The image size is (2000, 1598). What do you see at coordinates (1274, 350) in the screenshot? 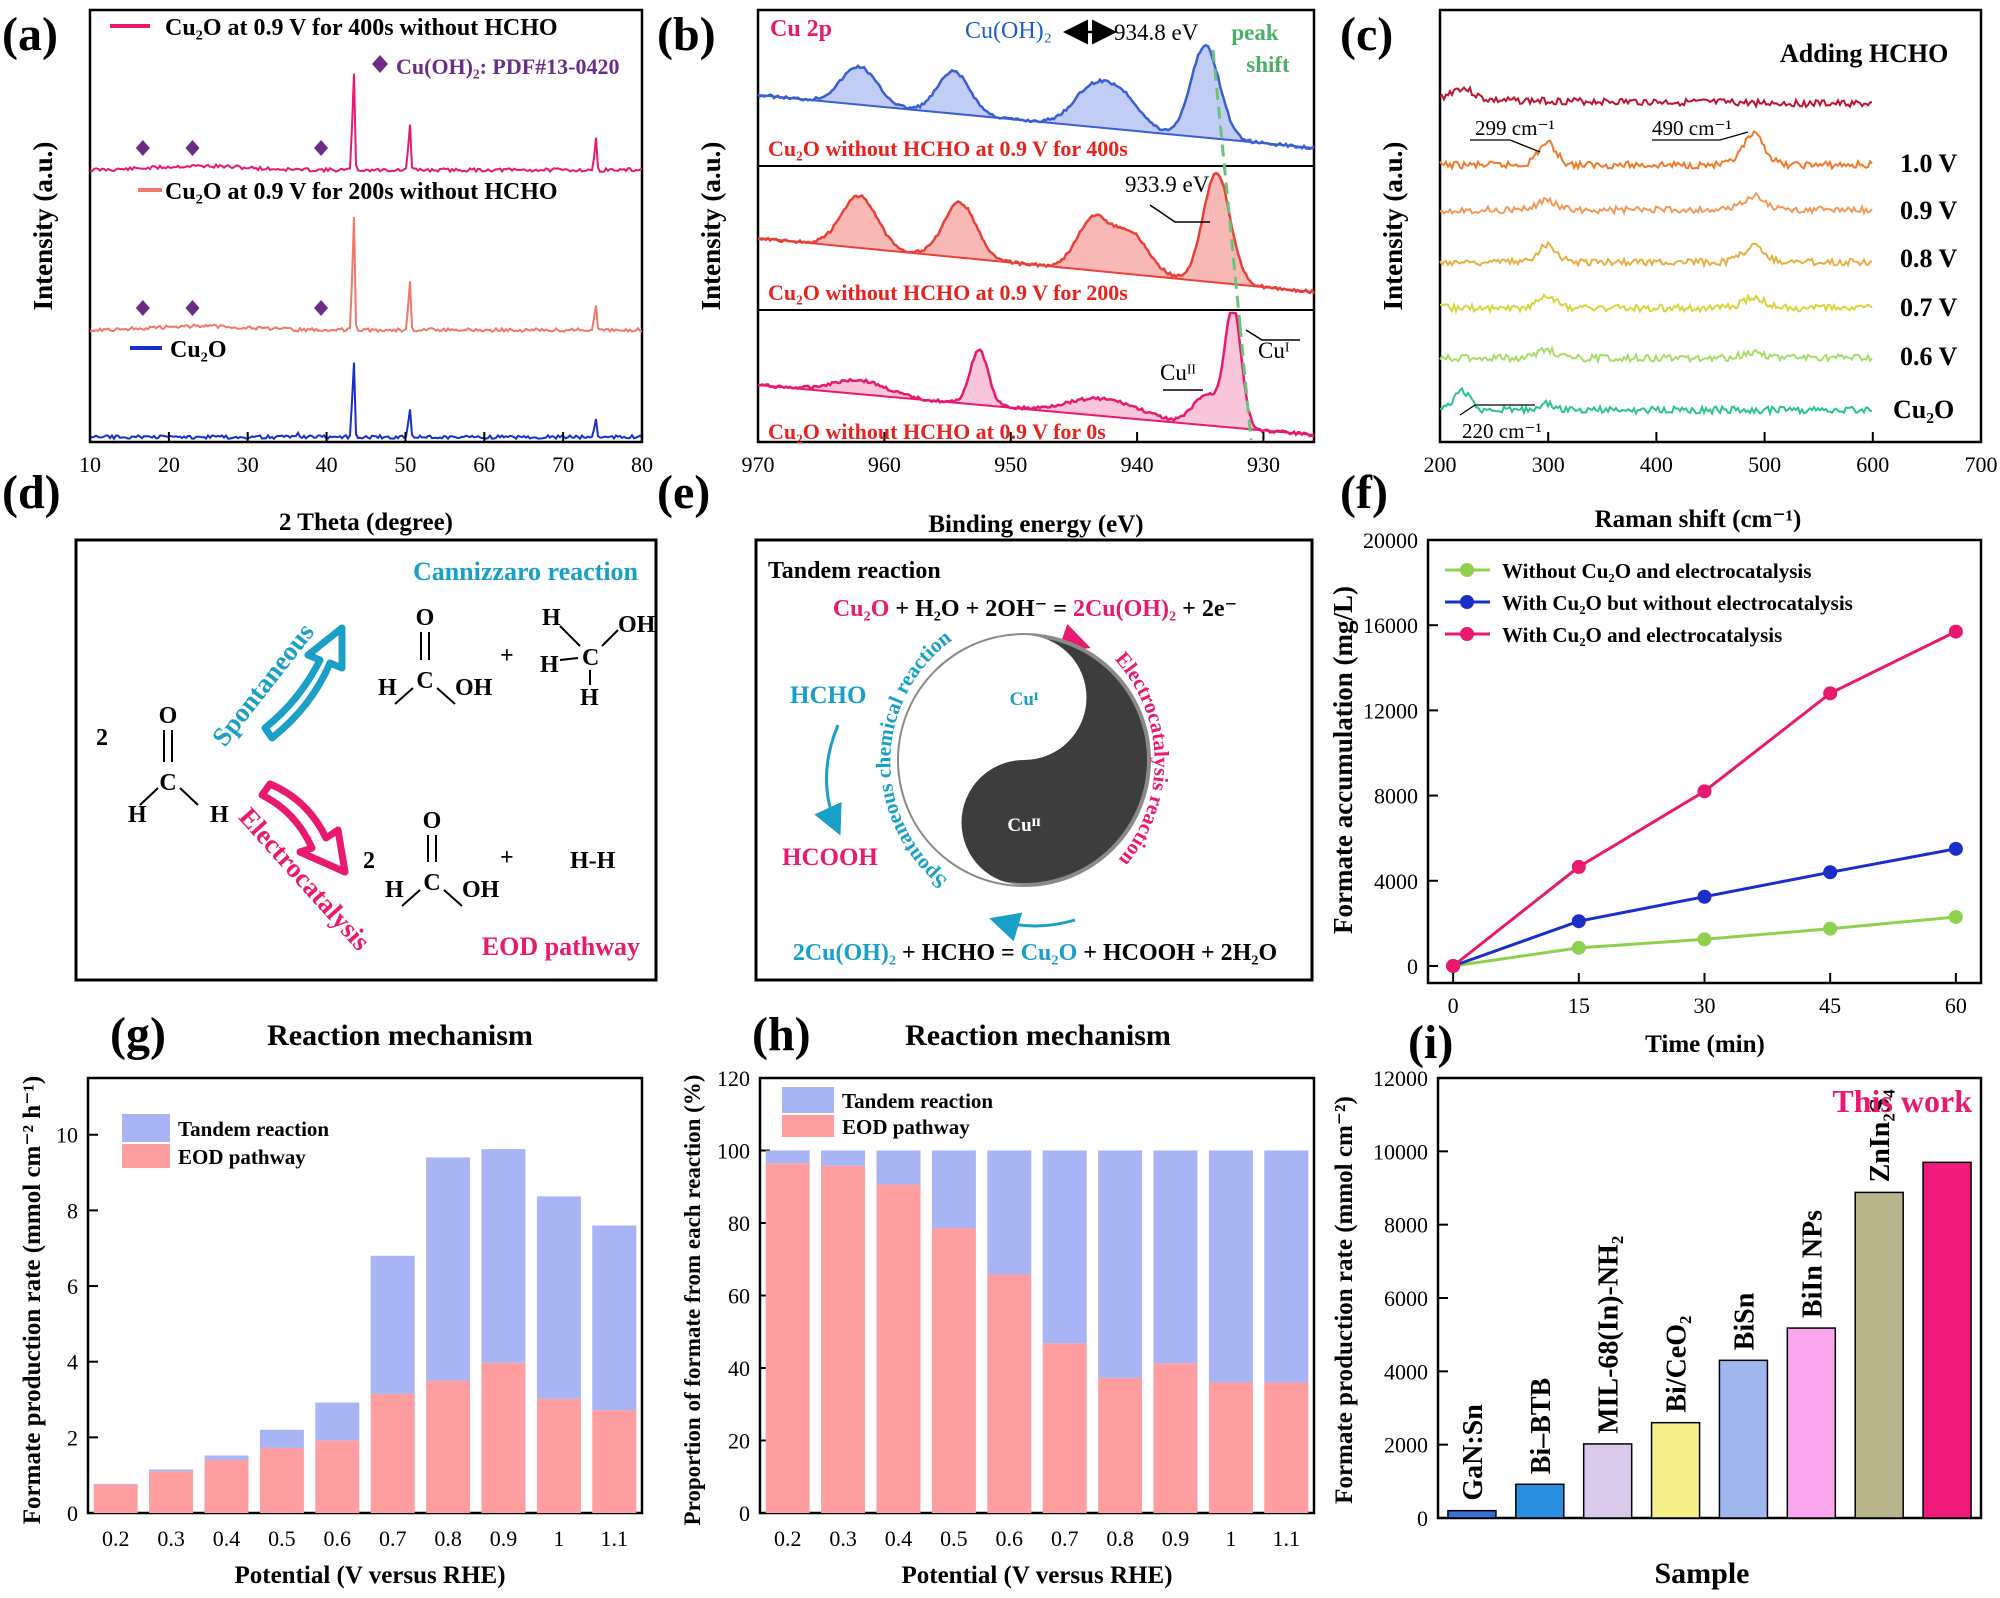
I see `annot-cu1: Cuᴵ` at bounding box center [1274, 350].